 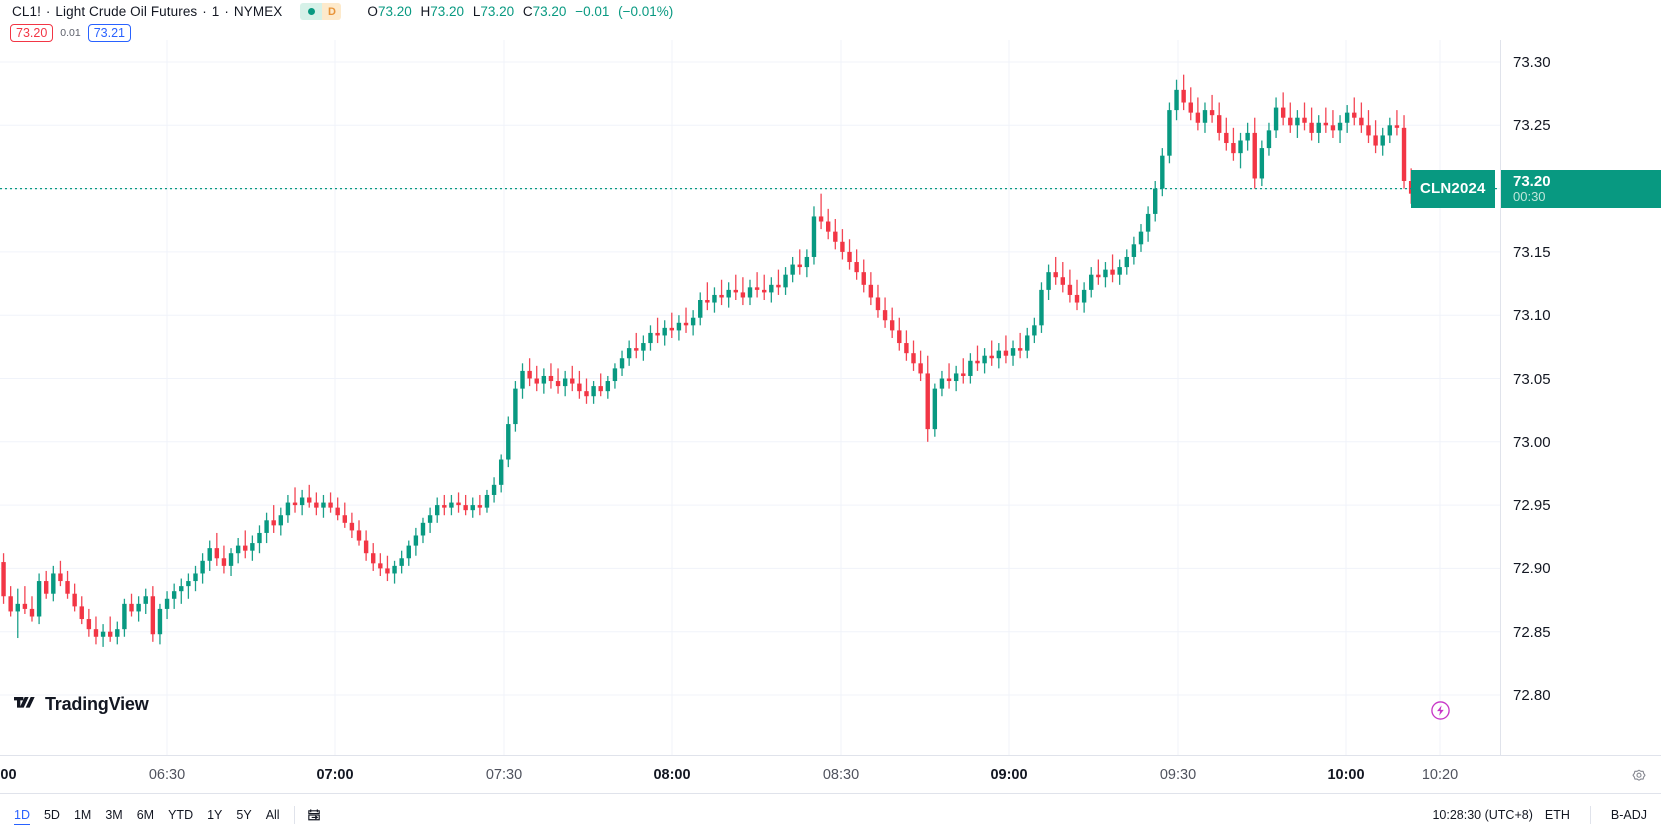 I want to click on adjustment-selector: B-ADJ, so click(x=1628, y=815).